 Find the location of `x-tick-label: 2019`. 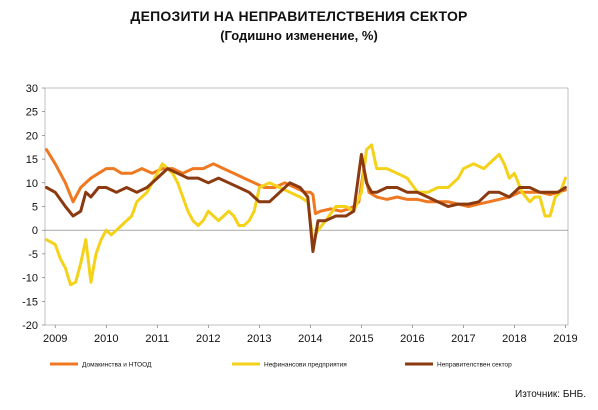

x-tick-label: 2019 is located at coordinates (565, 339).